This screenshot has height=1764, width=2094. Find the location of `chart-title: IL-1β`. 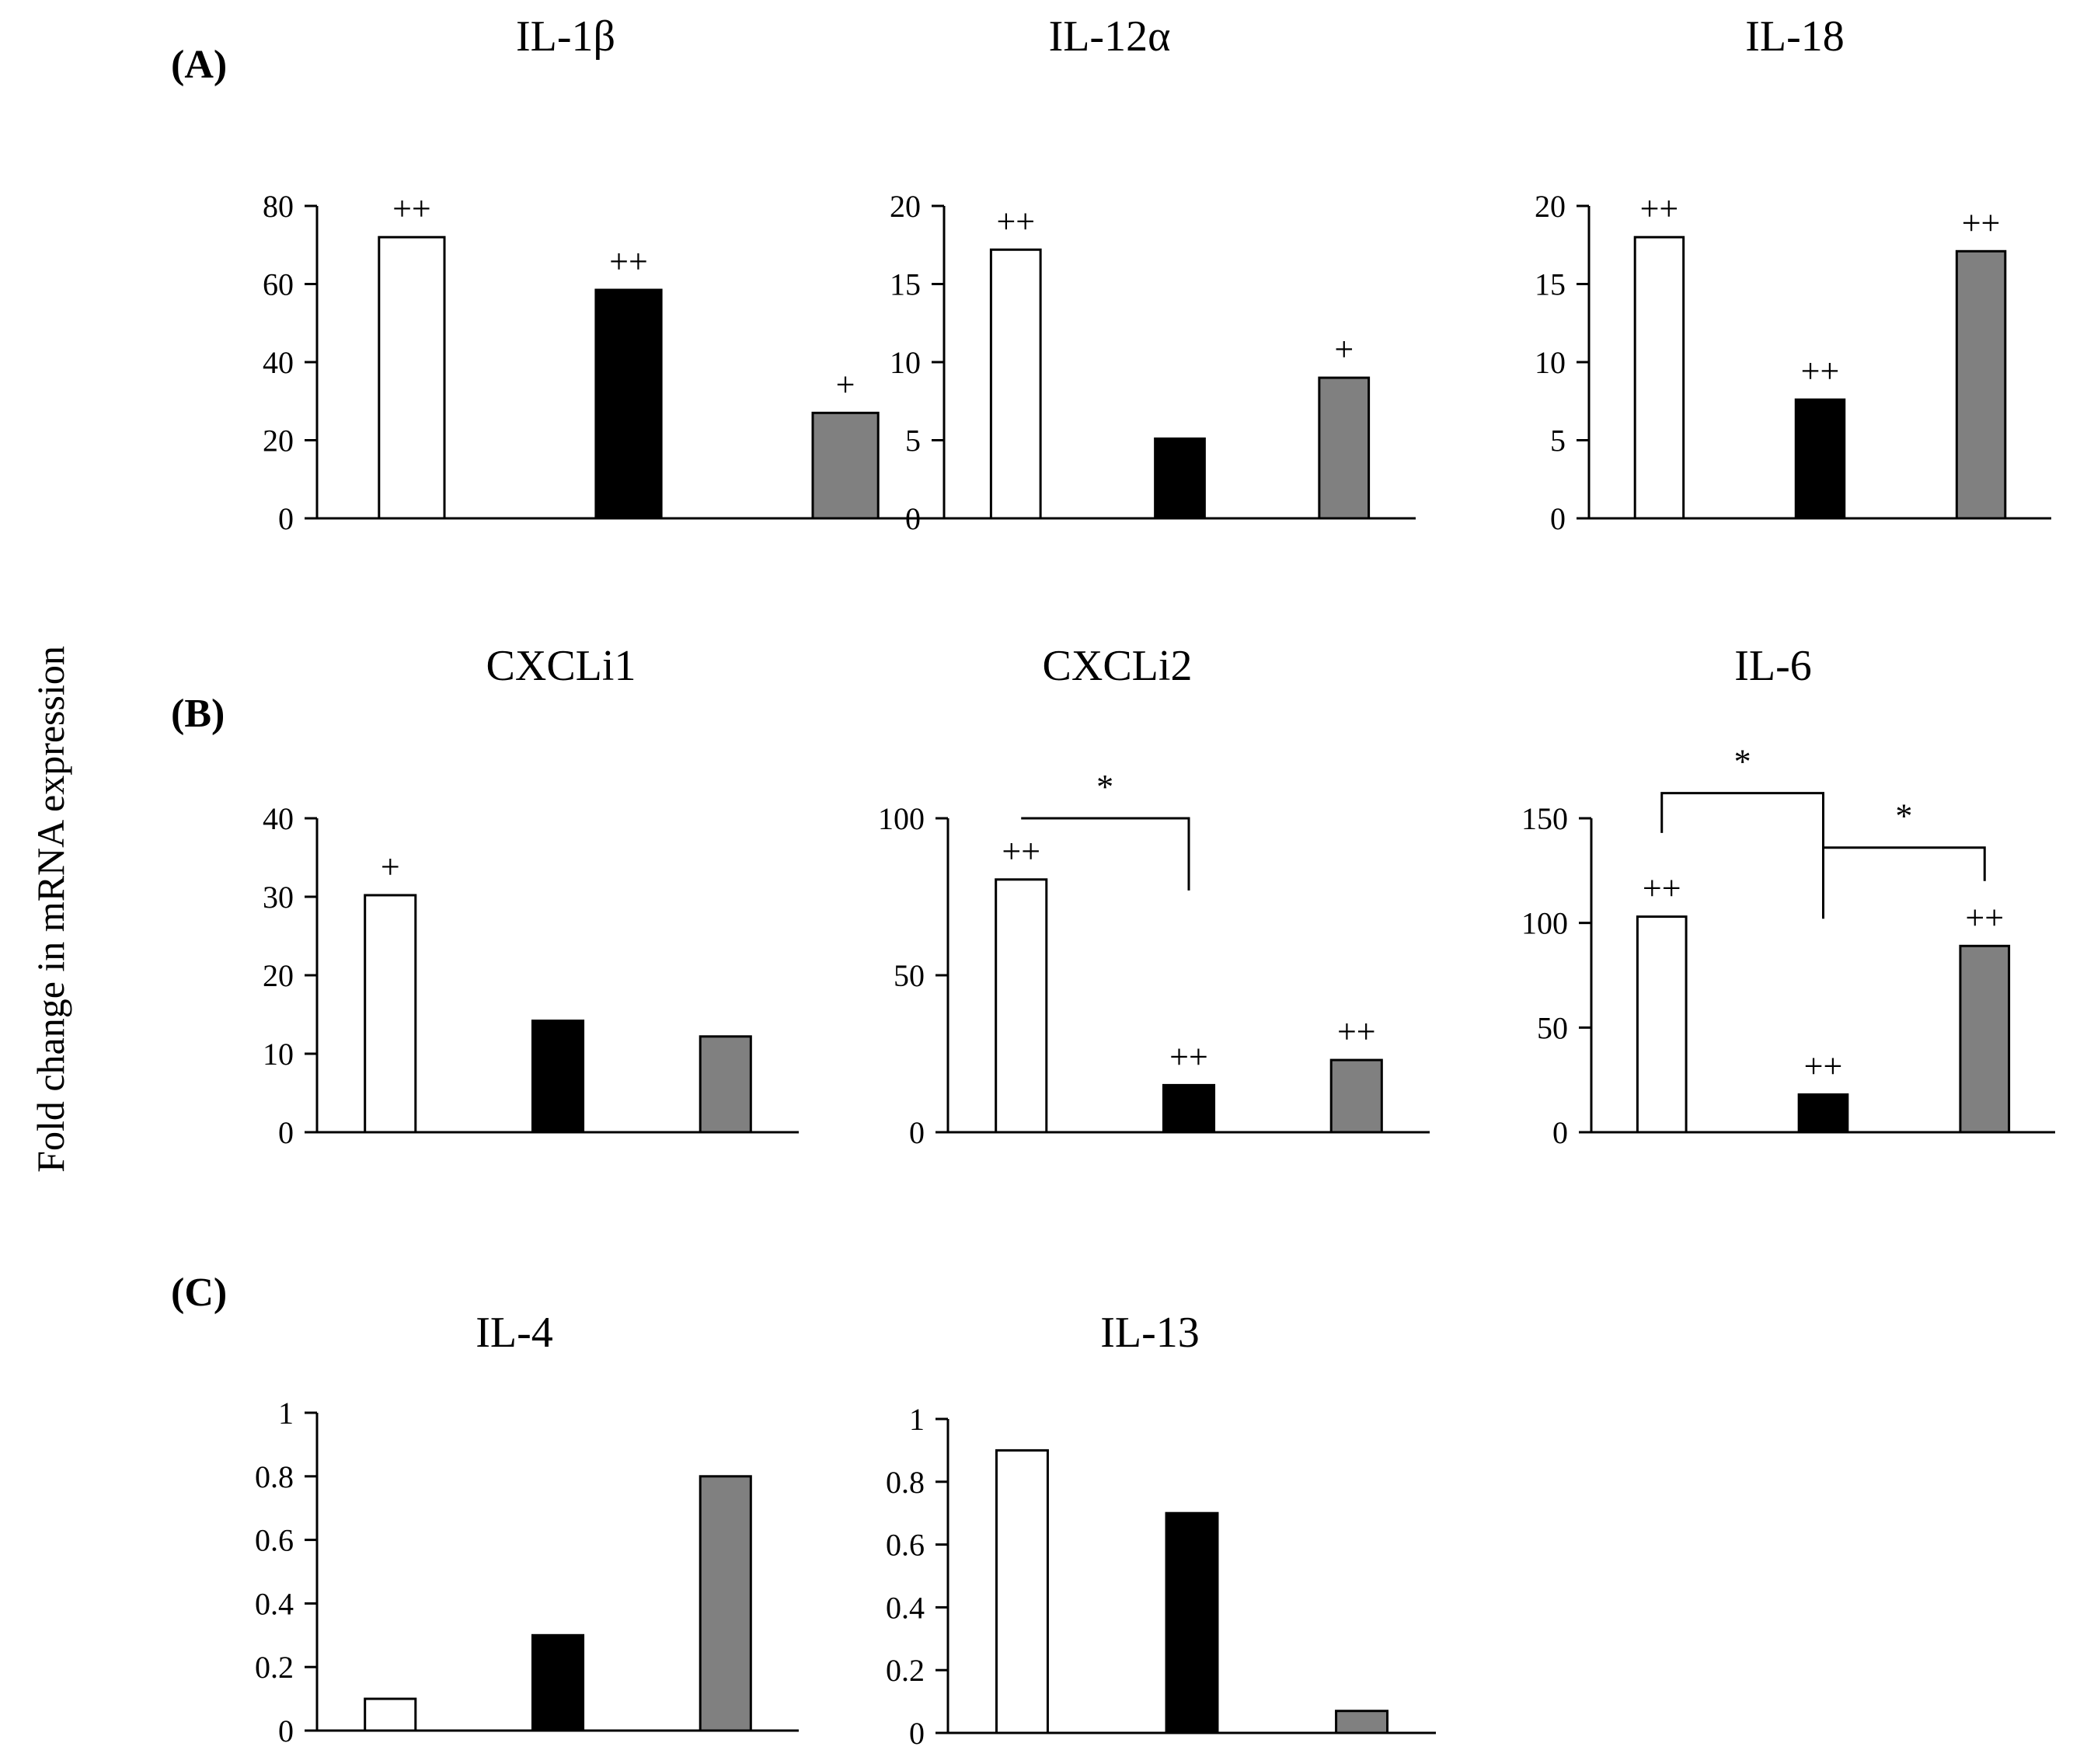

chart-title: IL-1β is located at coordinates (565, 36).